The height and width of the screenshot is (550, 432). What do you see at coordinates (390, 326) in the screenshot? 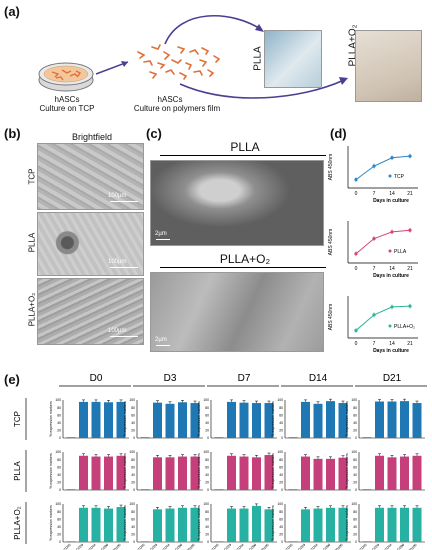
I see `legend-marker` at bounding box center [390, 326].